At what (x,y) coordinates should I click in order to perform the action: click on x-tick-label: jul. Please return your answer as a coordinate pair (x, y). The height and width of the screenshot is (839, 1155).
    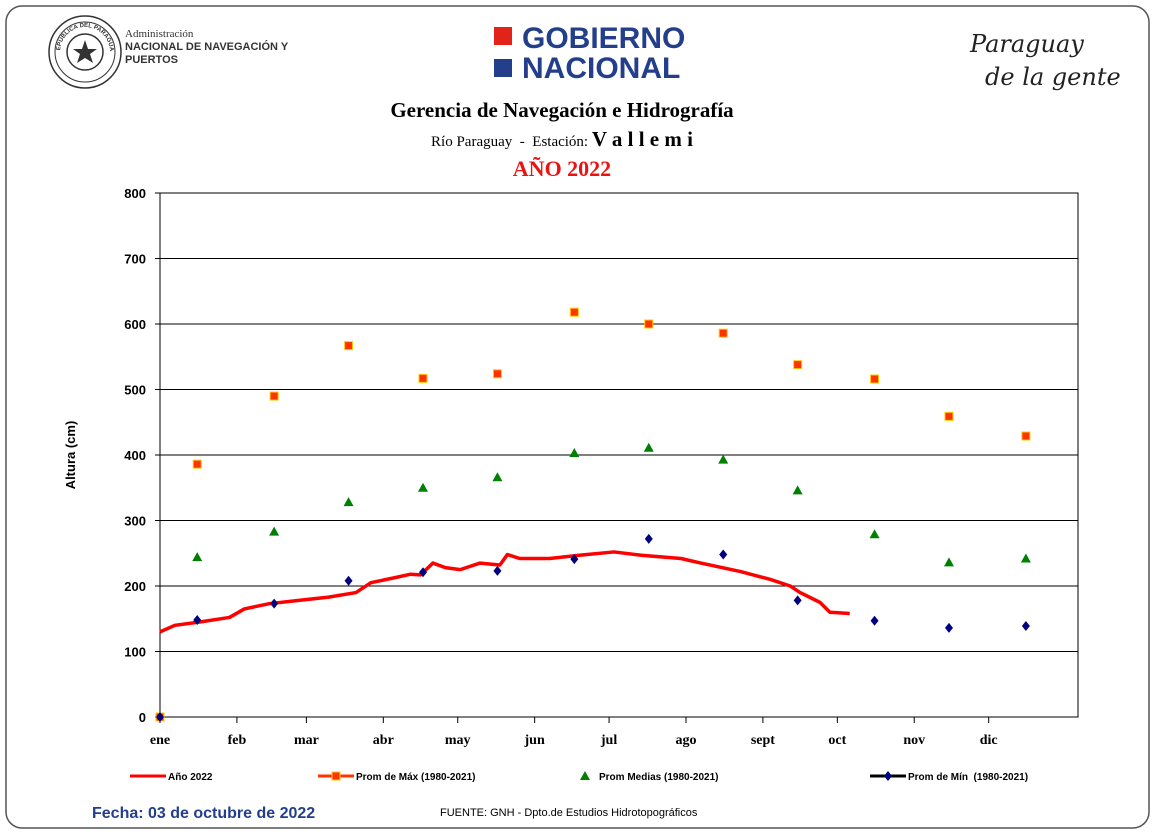
    Looking at the image, I should click on (608, 740).